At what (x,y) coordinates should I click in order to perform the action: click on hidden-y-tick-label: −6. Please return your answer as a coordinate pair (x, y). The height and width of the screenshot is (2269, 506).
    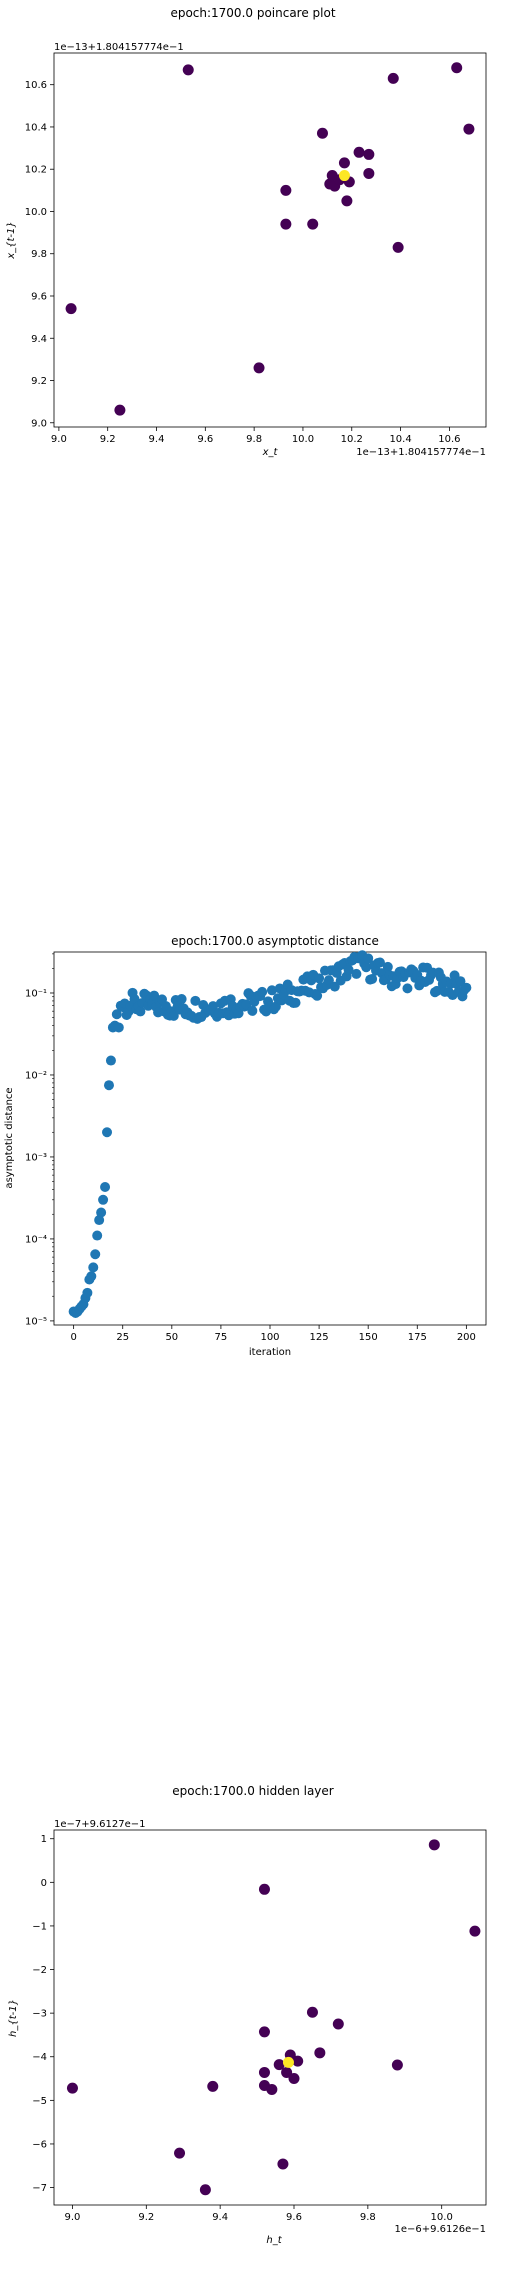
    Looking at the image, I should click on (39, 2144).